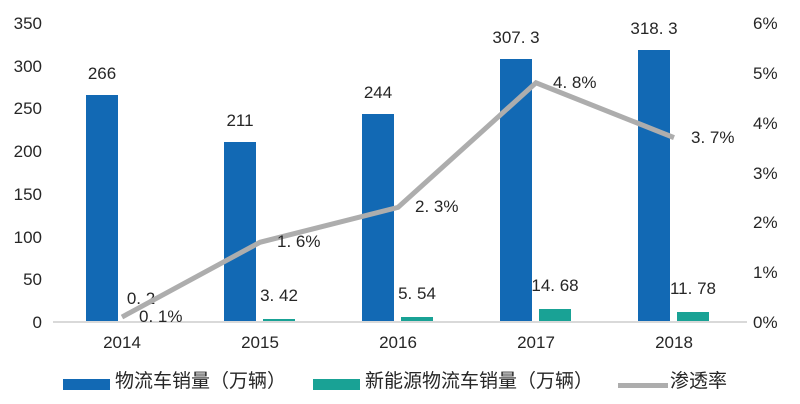 The image size is (800, 404). Describe the element at coordinates (37, 322) in the screenshot. I see `left-axis-tick-label: 0` at that location.